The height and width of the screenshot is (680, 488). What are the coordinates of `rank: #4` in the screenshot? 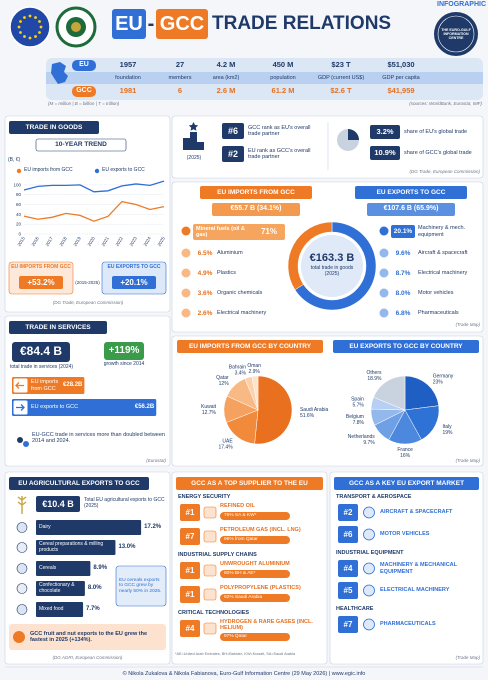 It's located at (190, 628).